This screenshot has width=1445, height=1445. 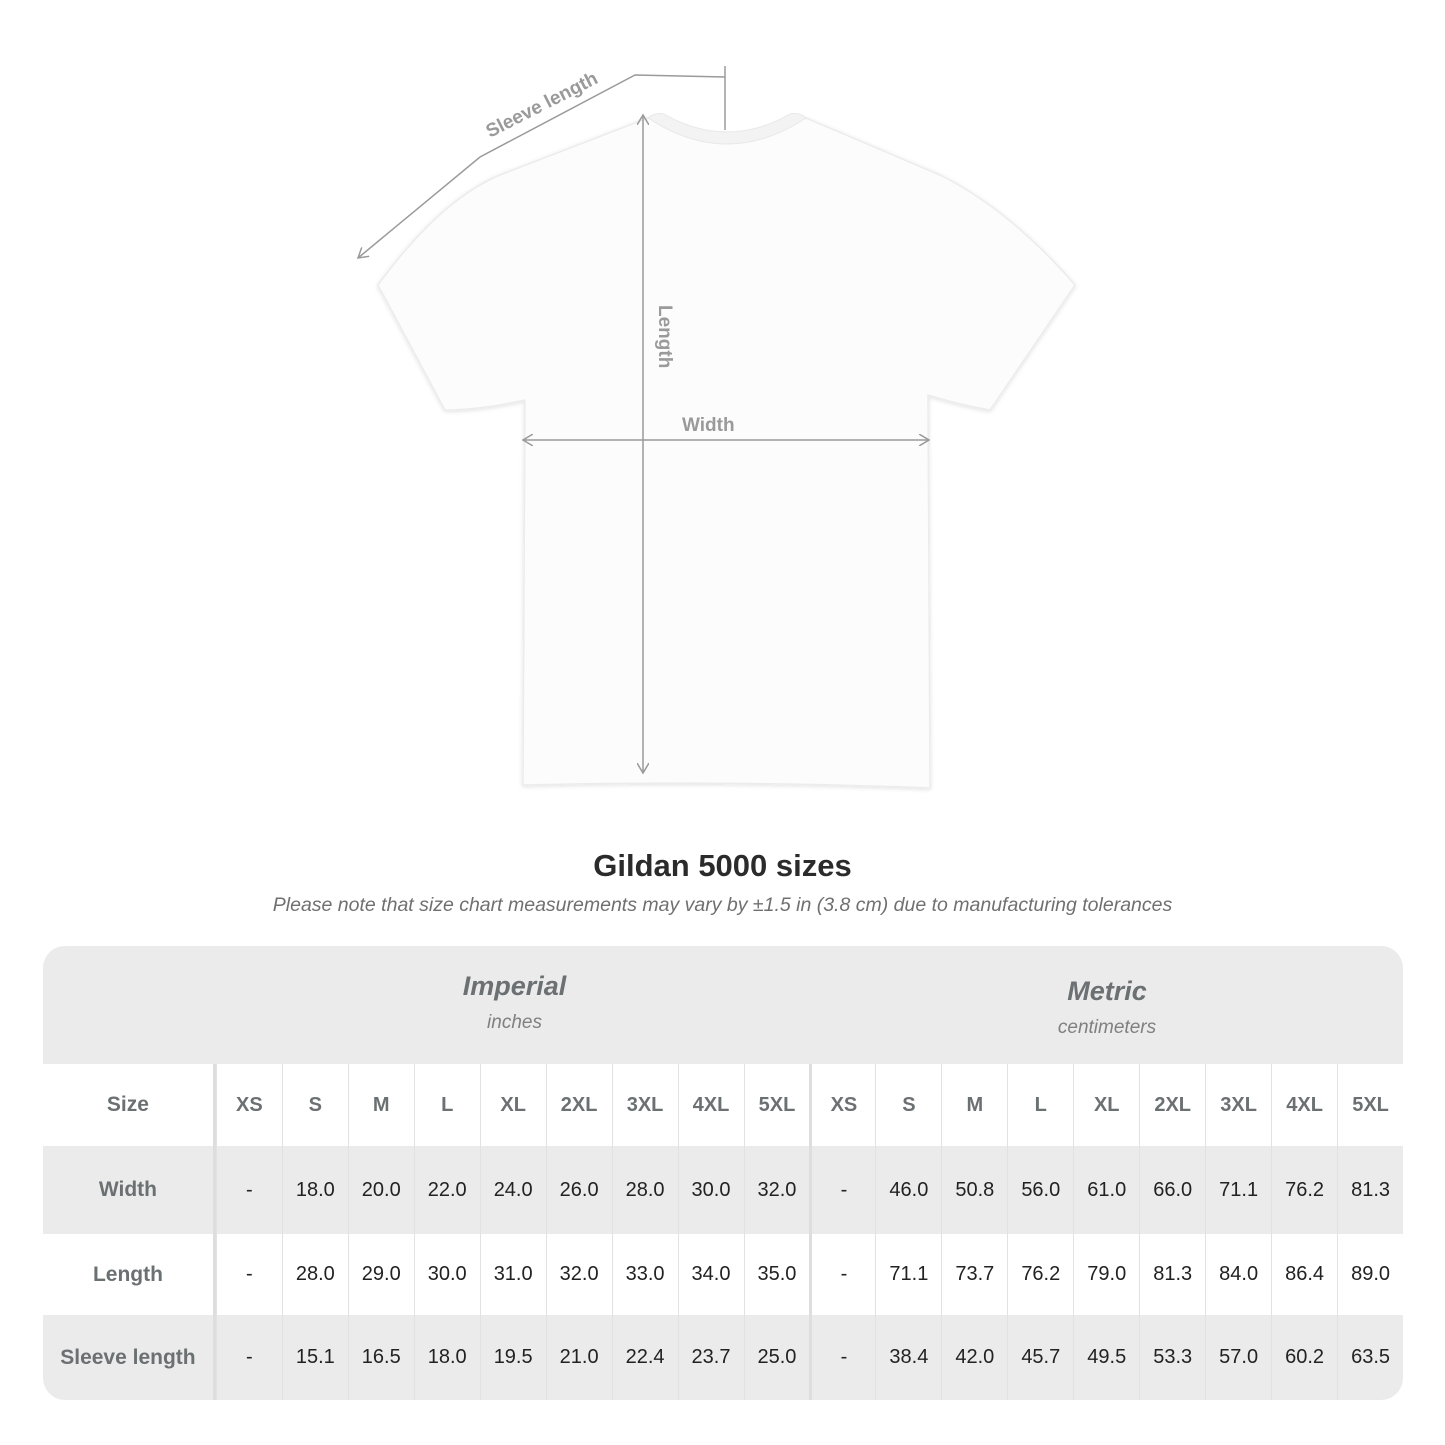 I want to click on metric-value: 38.4, so click(x=908, y=1357).